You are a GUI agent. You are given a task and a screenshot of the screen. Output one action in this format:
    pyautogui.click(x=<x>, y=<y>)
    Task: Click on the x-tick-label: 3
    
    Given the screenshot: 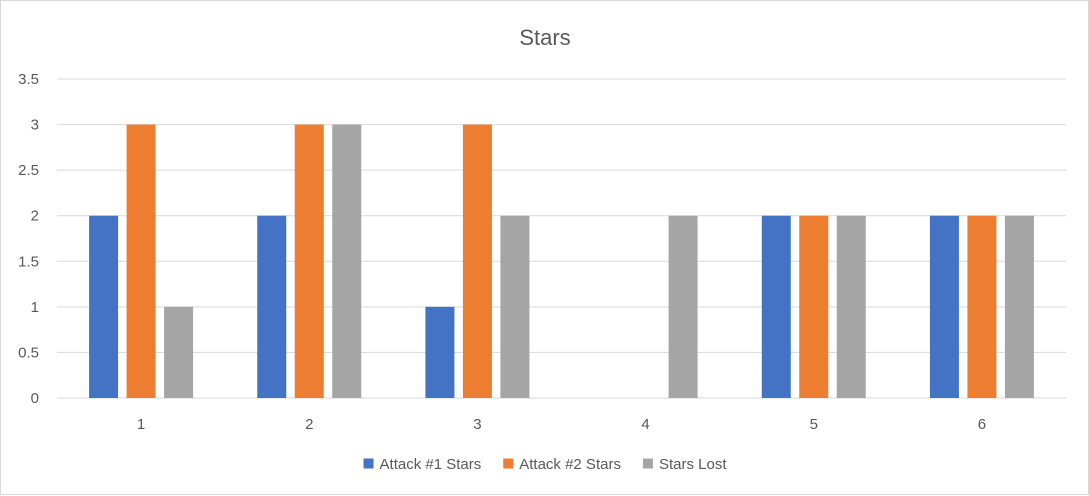 What is the action you would take?
    pyautogui.click(x=477, y=424)
    